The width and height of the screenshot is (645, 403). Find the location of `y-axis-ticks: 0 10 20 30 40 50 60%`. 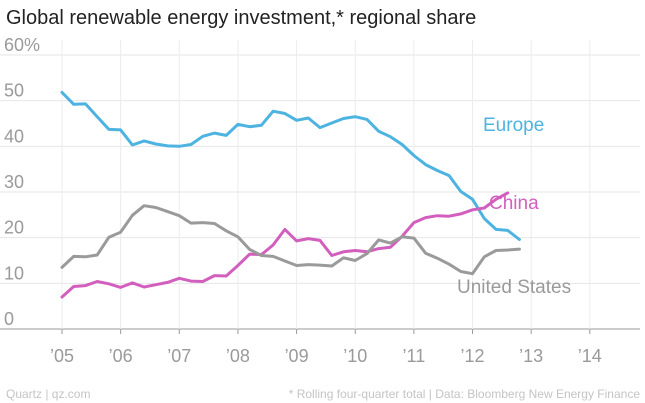

y-axis-ticks: 0 10 20 30 40 50 60% is located at coordinates (22, 182).